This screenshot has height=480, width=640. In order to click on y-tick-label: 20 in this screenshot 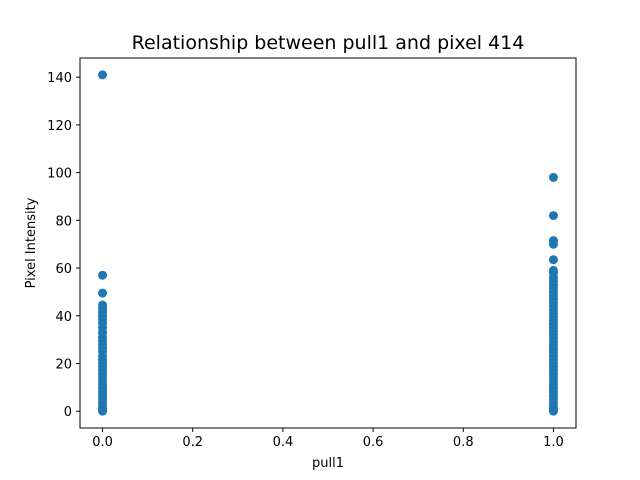, I will do `click(63, 364)`.